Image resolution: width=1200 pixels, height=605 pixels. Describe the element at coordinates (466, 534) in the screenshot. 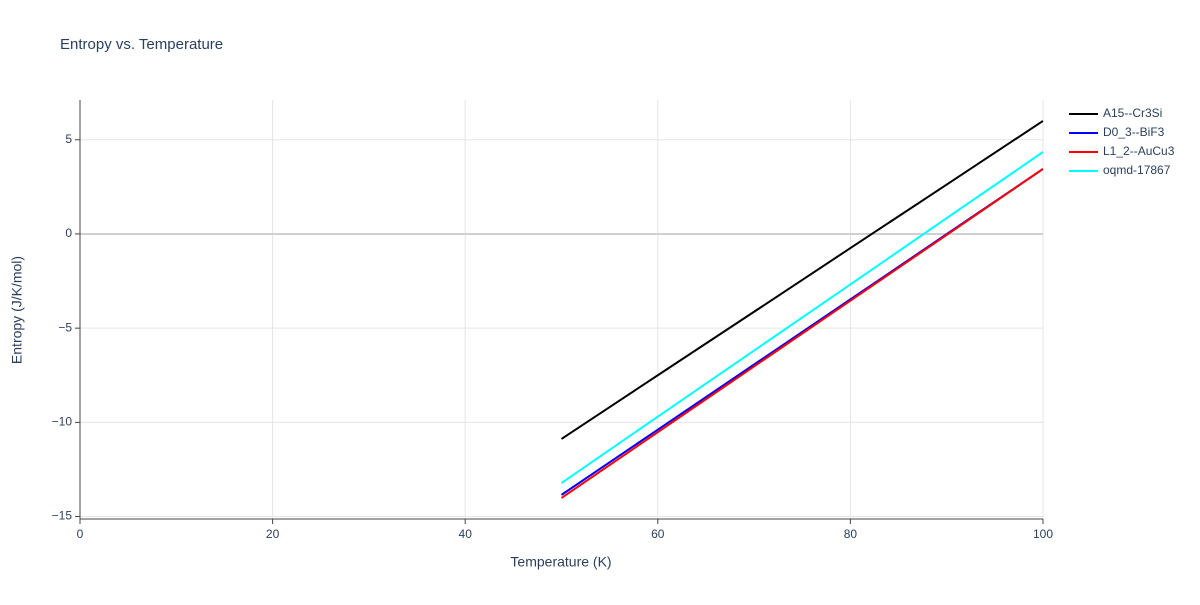

I see `x-tick-label: 40` at that location.